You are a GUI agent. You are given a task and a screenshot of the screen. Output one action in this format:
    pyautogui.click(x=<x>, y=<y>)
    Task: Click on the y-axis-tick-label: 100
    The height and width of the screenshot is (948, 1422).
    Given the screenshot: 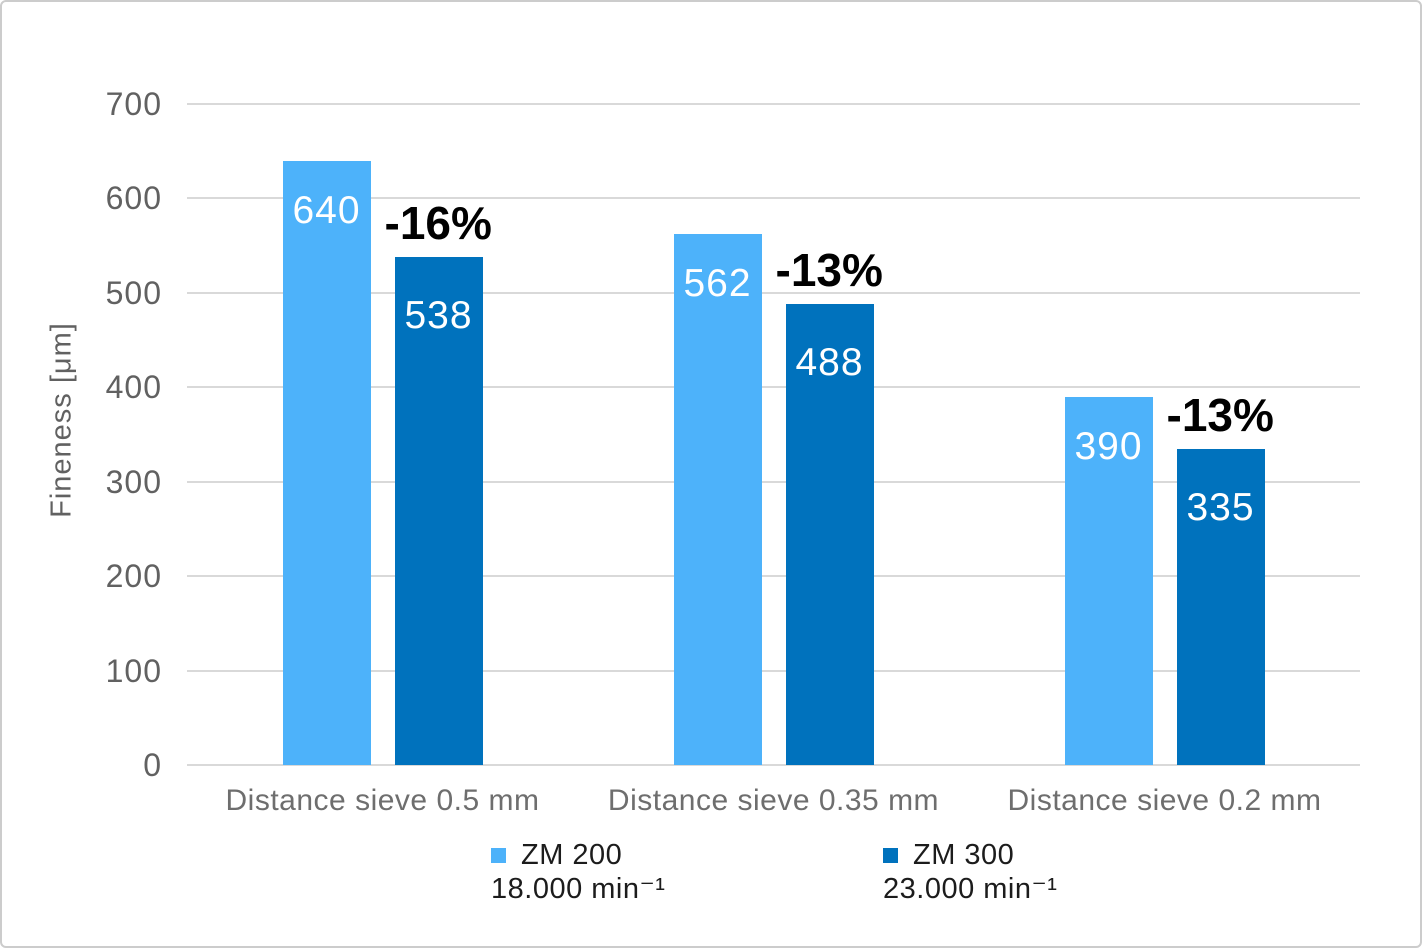 What is the action you would take?
    pyautogui.click(x=133, y=670)
    